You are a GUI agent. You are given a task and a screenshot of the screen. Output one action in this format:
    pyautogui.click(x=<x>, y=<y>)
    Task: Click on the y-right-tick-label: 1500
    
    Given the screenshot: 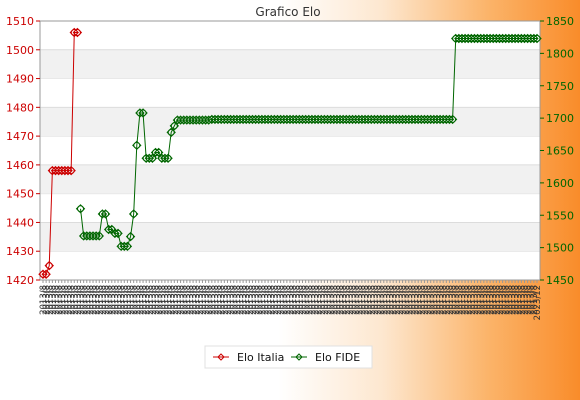 What is the action you would take?
    pyautogui.click(x=560, y=248)
    